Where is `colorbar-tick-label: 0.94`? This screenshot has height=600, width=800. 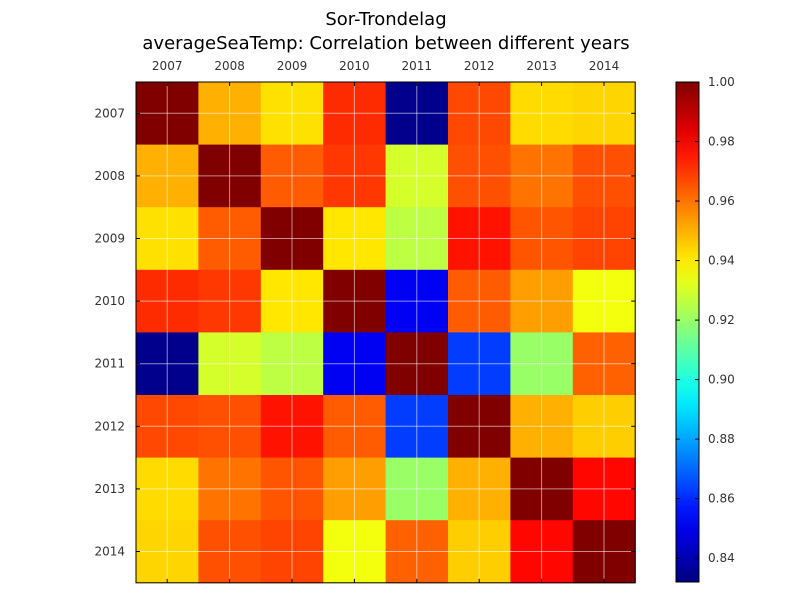
colorbar-tick-label: 0.94 is located at coordinates (721, 261).